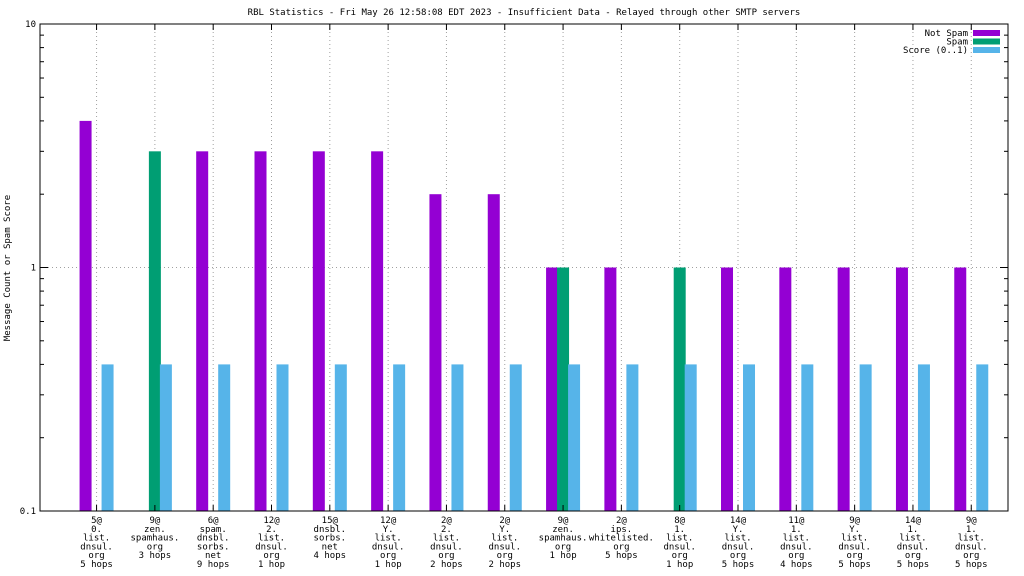  What do you see at coordinates (796, 521) in the screenshot?
I see `x-tick-label-line: 11@` at bounding box center [796, 521].